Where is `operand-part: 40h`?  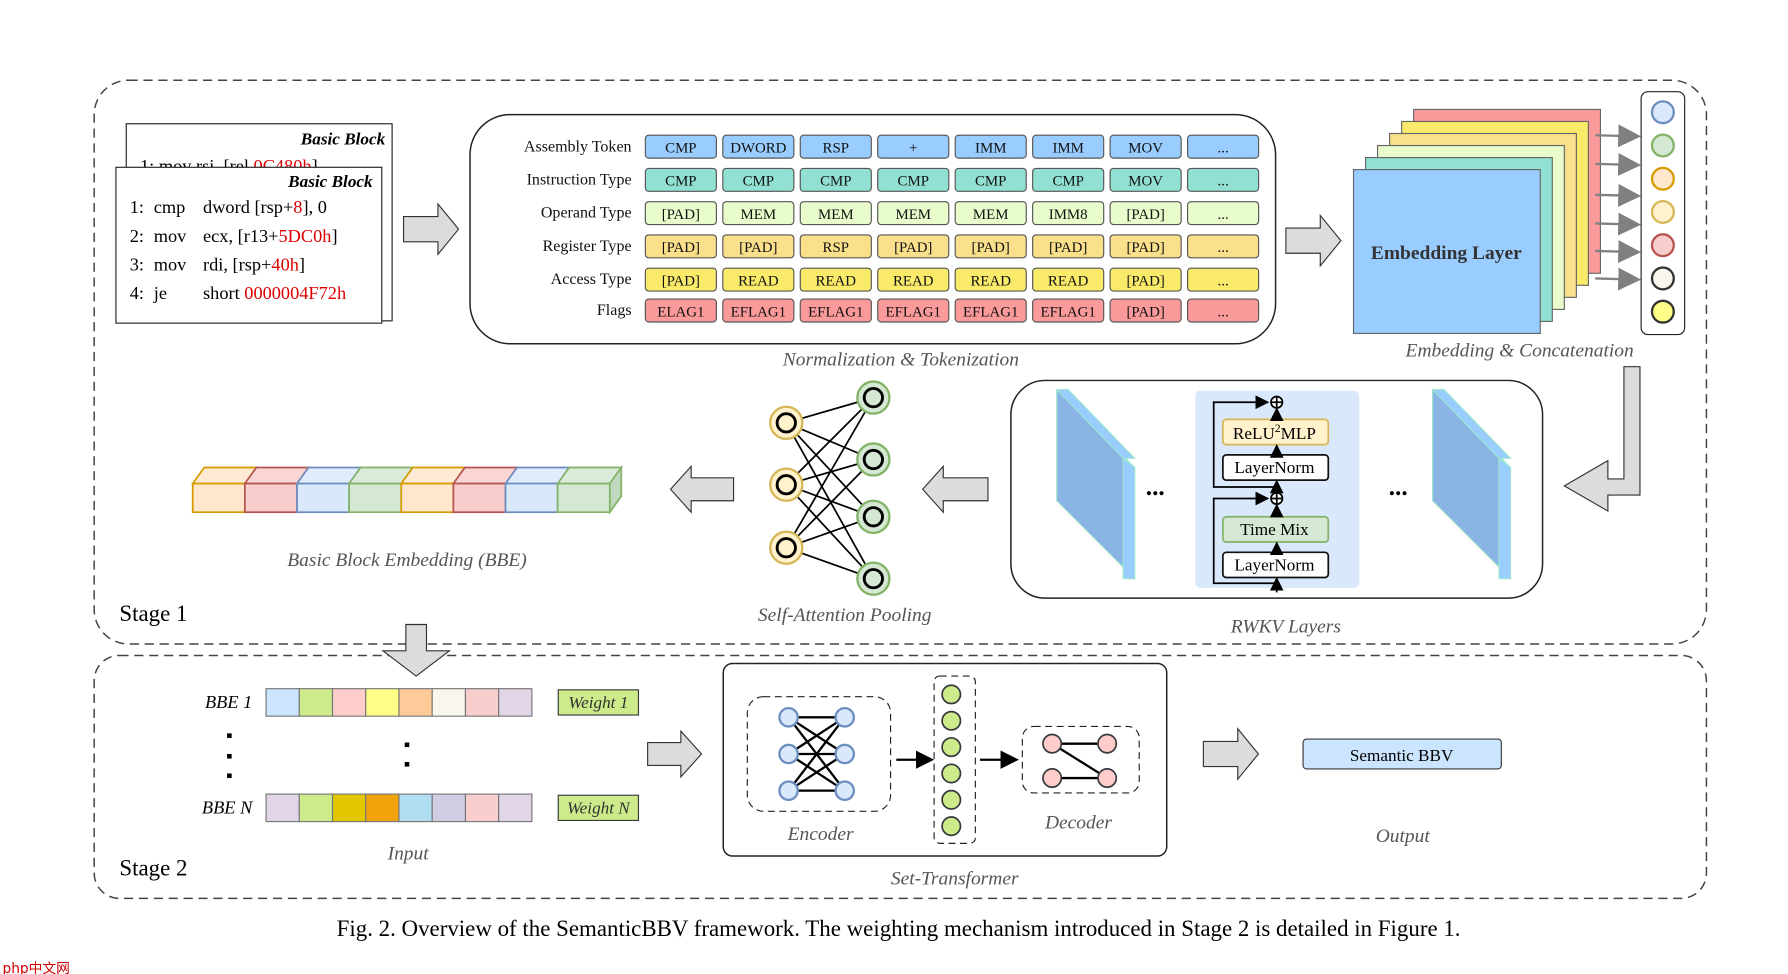 operand-part: 40h is located at coordinates (285, 264).